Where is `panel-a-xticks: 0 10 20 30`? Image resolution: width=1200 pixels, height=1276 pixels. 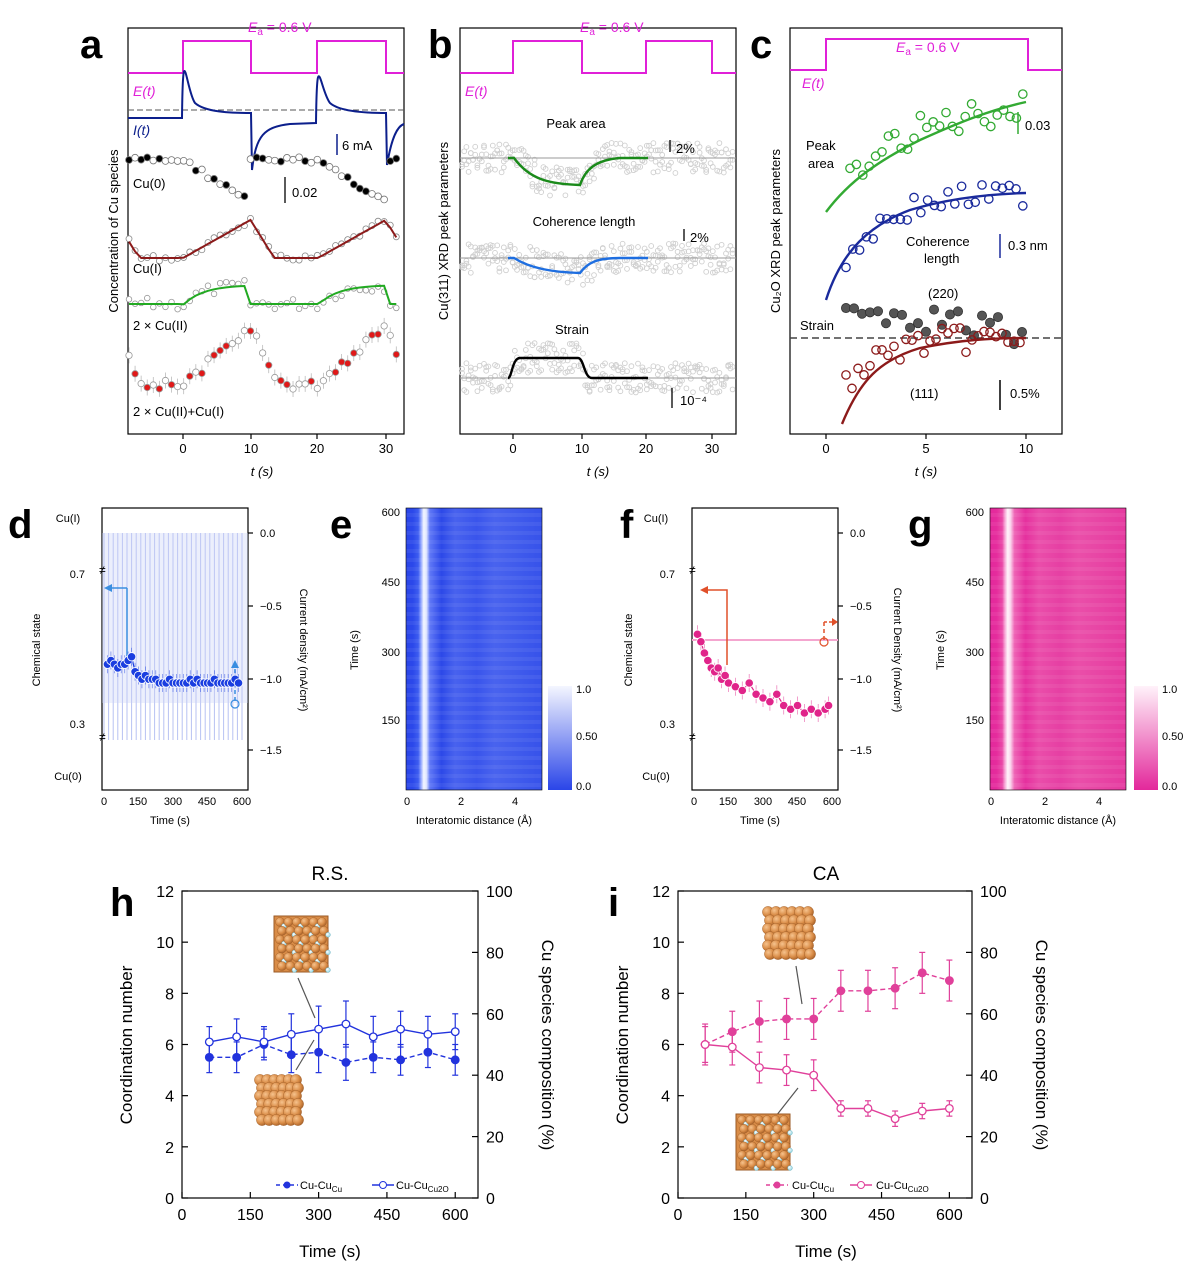 panel-a-xticks: 0 10 20 30 is located at coordinates (286, 445).